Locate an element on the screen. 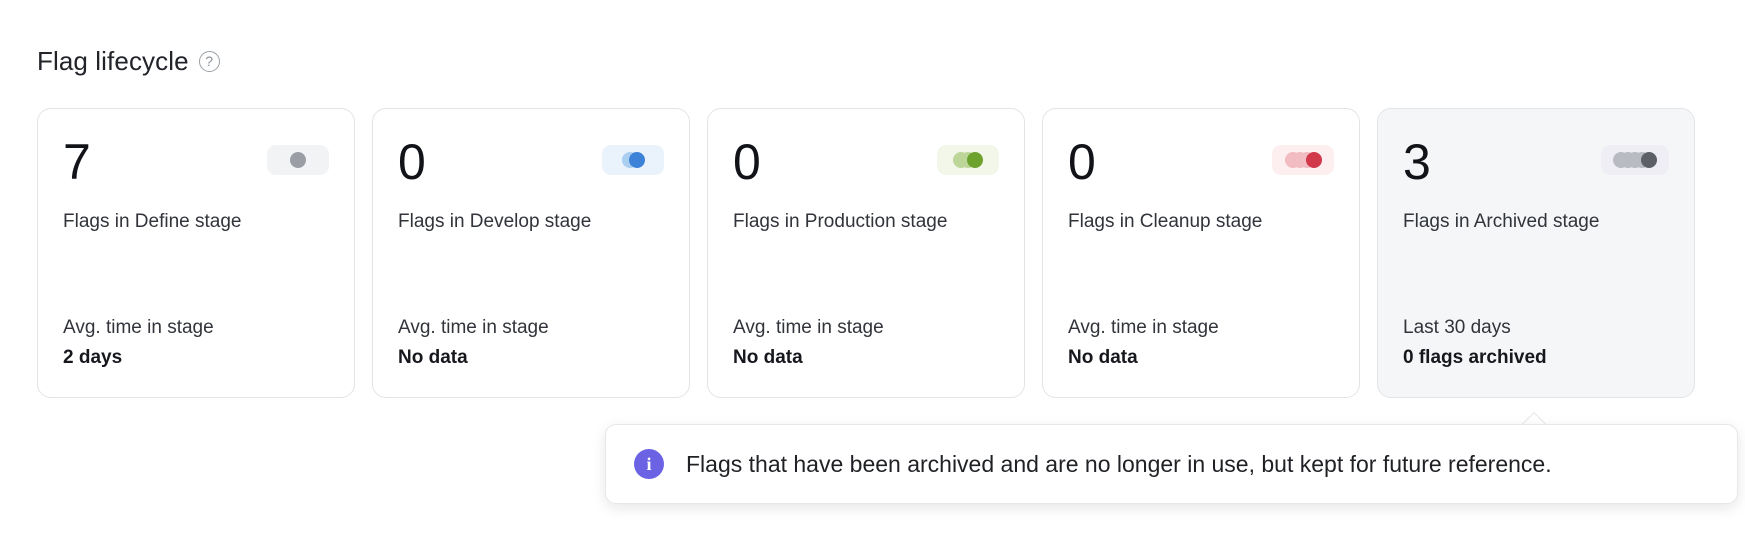 The width and height of the screenshot is (1745, 542). info-circle-icon: i is located at coordinates (649, 464).